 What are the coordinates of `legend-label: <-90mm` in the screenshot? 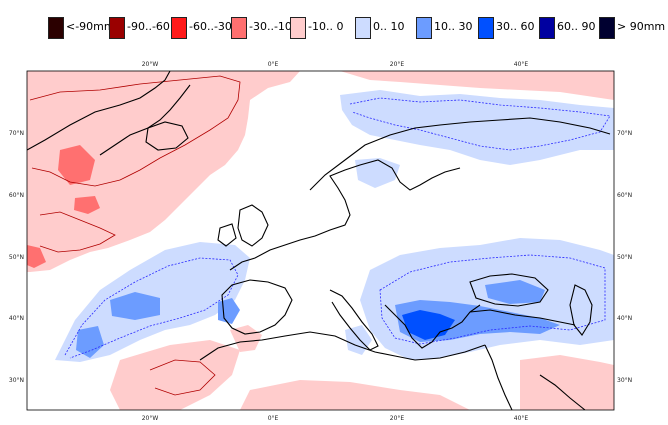 It's located at (90, 26).